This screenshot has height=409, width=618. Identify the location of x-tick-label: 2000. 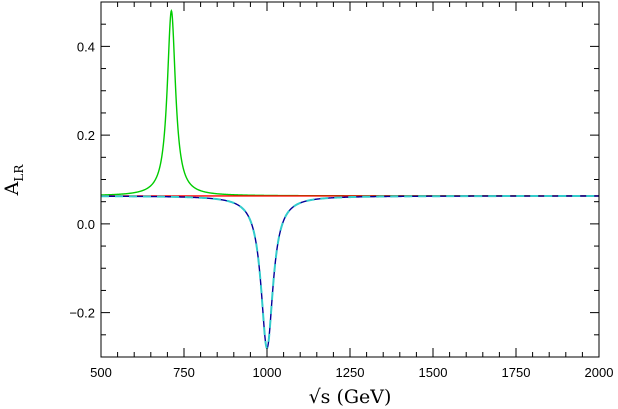
(599, 372).